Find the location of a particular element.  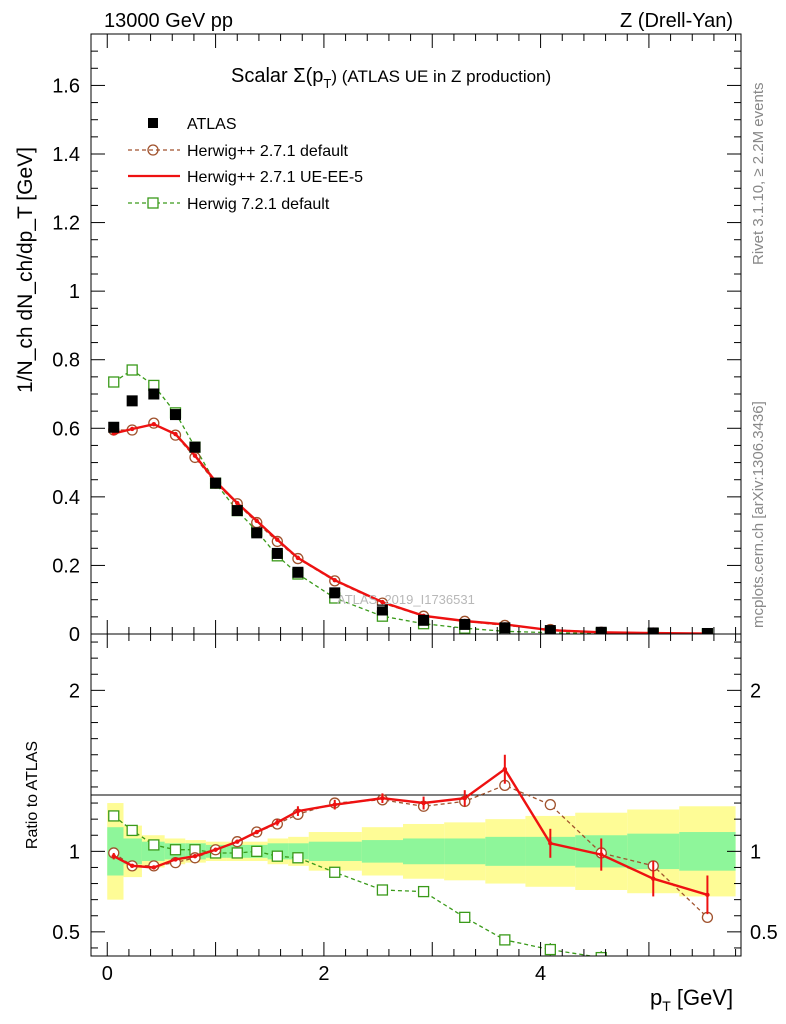

x-tick-label: 4 is located at coordinates (540, 974).